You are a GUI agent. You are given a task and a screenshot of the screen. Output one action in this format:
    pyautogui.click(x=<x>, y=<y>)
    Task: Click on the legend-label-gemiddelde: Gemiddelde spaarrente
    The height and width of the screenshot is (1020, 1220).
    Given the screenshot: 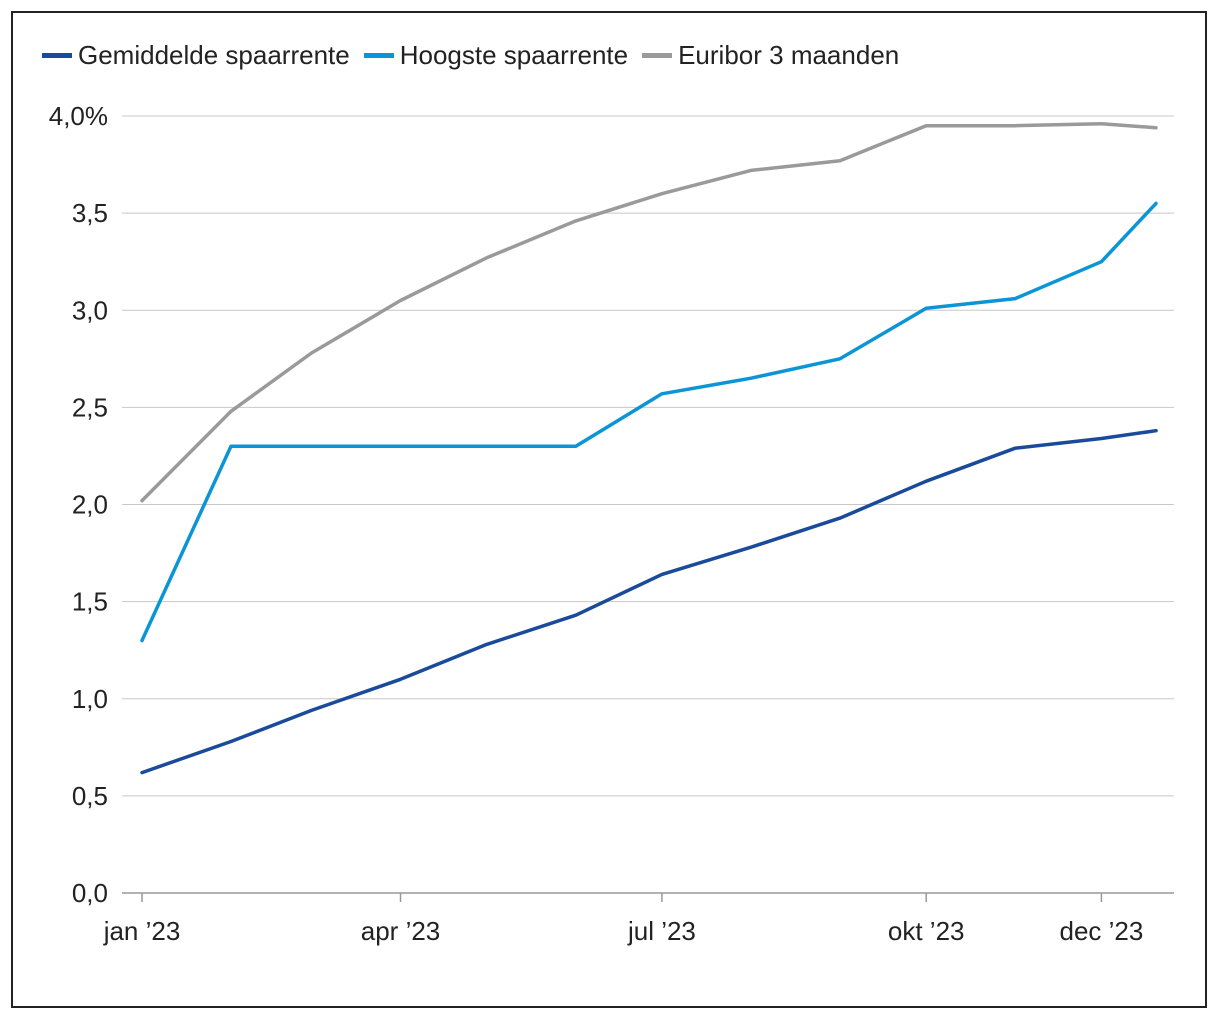 What is the action you would take?
    pyautogui.click(x=214, y=55)
    